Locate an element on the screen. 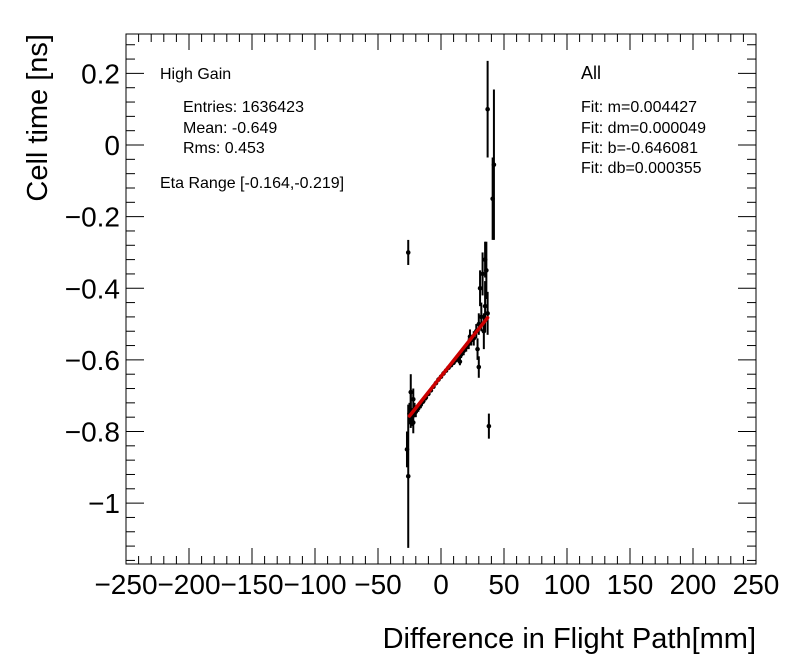 The height and width of the screenshot is (672, 796). y-tick-label: −1 is located at coordinates (104, 503).